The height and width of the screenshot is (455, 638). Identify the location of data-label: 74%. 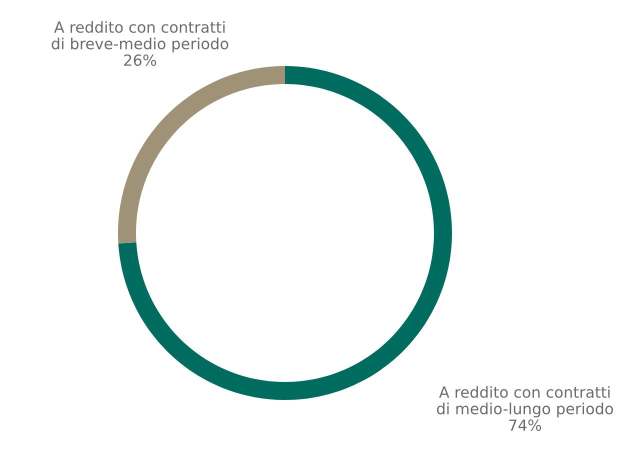
(525, 425).